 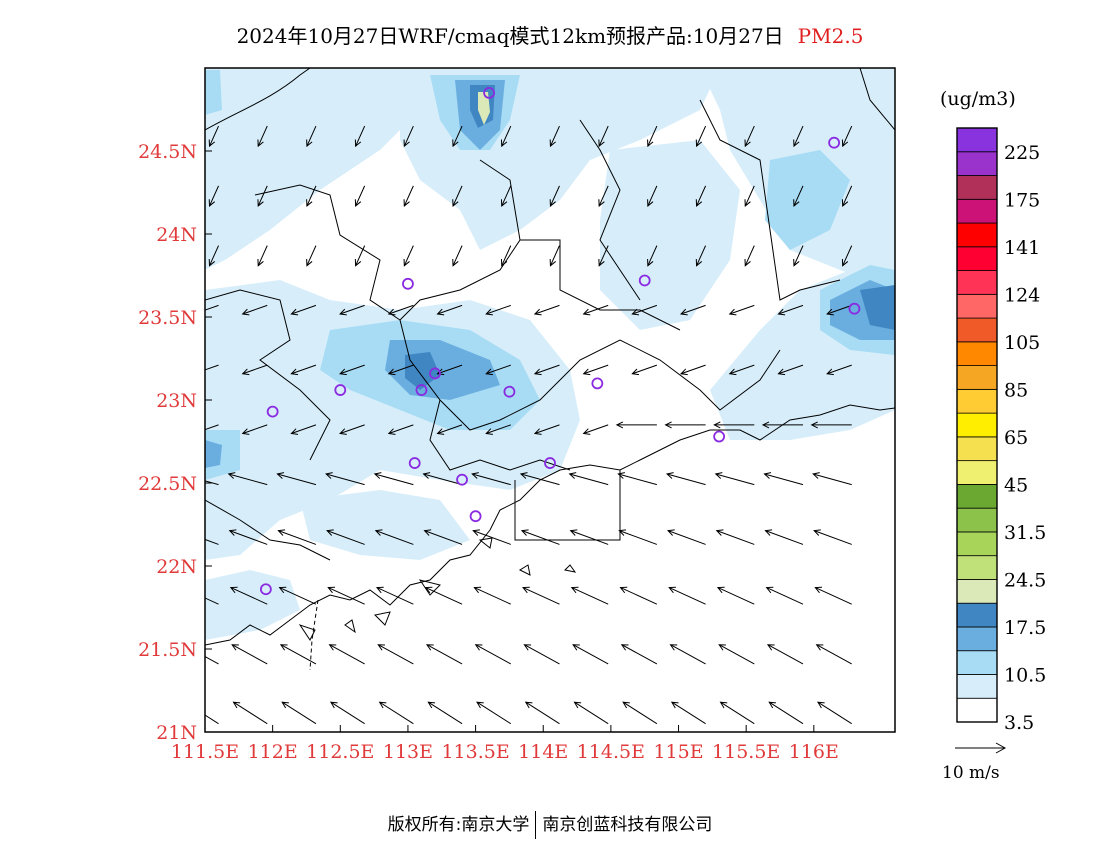 What do you see at coordinates (1001, 430) in the screenshot?
I see `color-legend: 225 175 141 124 105 85 65 45 31.5 24.5 17.5 10.5 3.5` at bounding box center [1001, 430].